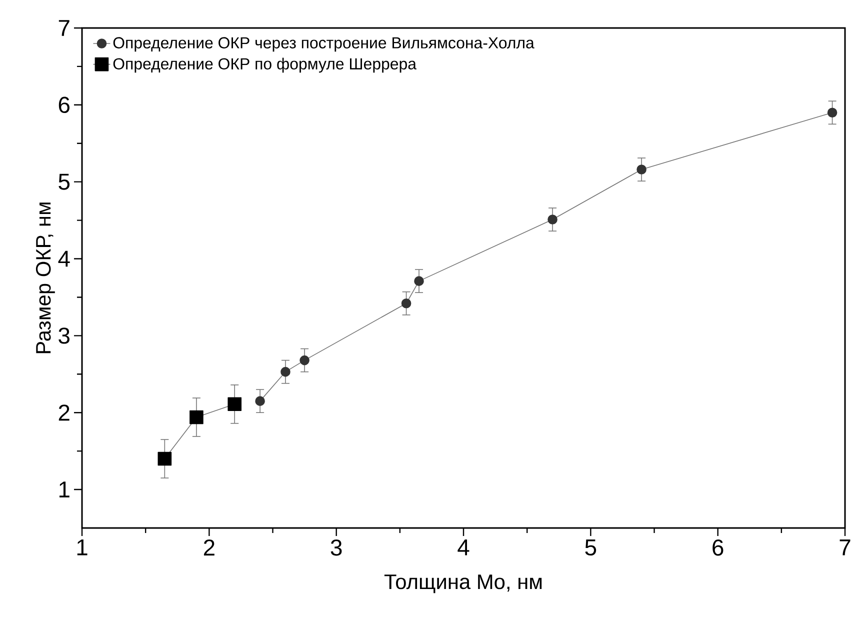  I want to click on x-tick-label: 4, so click(464, 548).